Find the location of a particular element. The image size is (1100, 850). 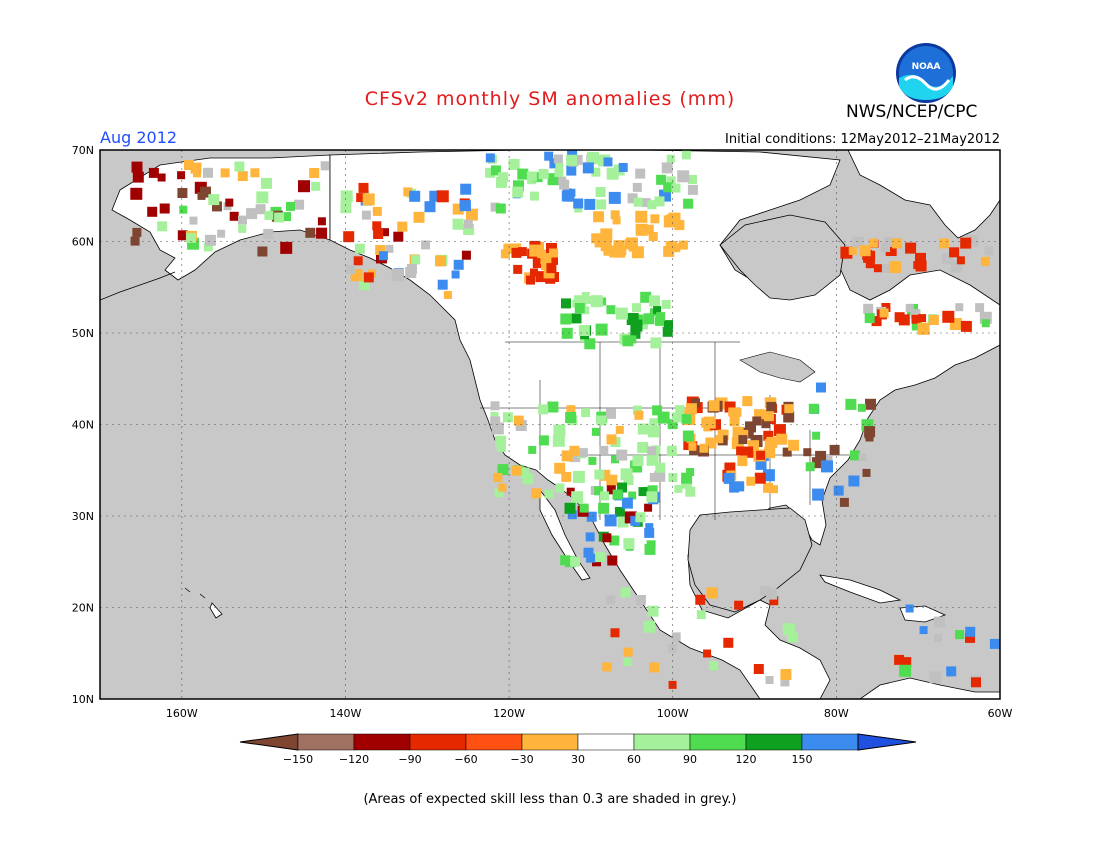

colorbar-tick-label: −90 is located at coordinates (409, 759).